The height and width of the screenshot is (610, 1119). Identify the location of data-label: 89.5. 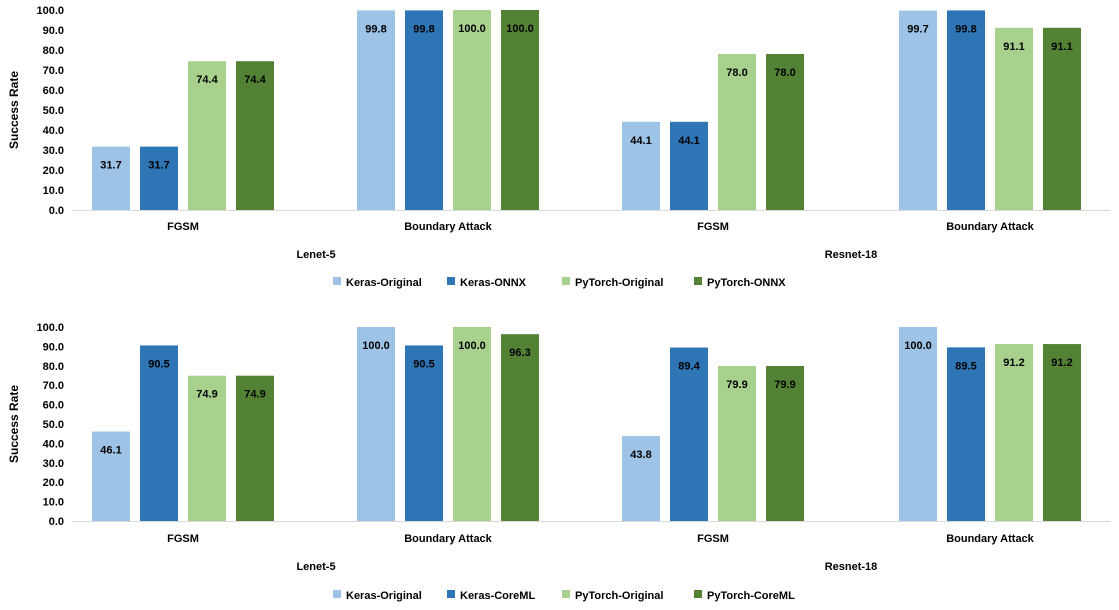
(965, 366).